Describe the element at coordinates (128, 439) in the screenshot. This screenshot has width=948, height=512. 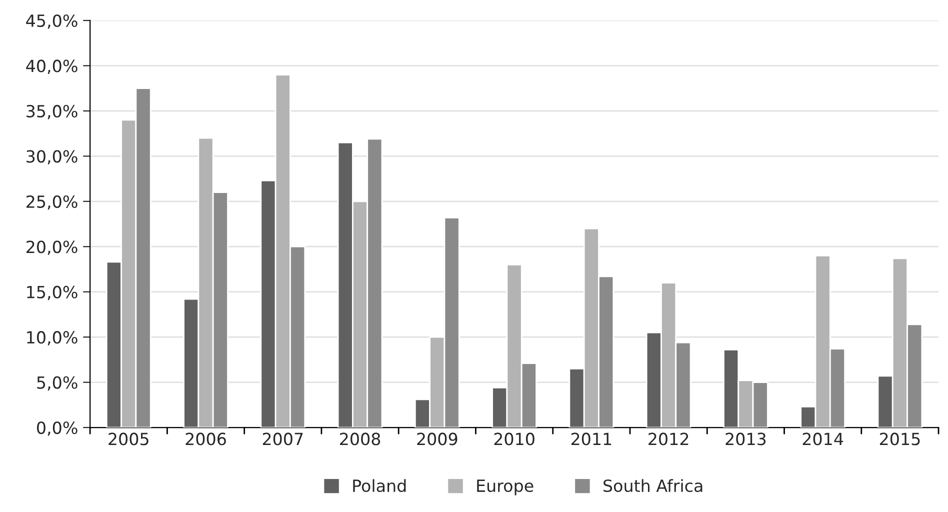
I see `x-tick-label: 2005` at that location.